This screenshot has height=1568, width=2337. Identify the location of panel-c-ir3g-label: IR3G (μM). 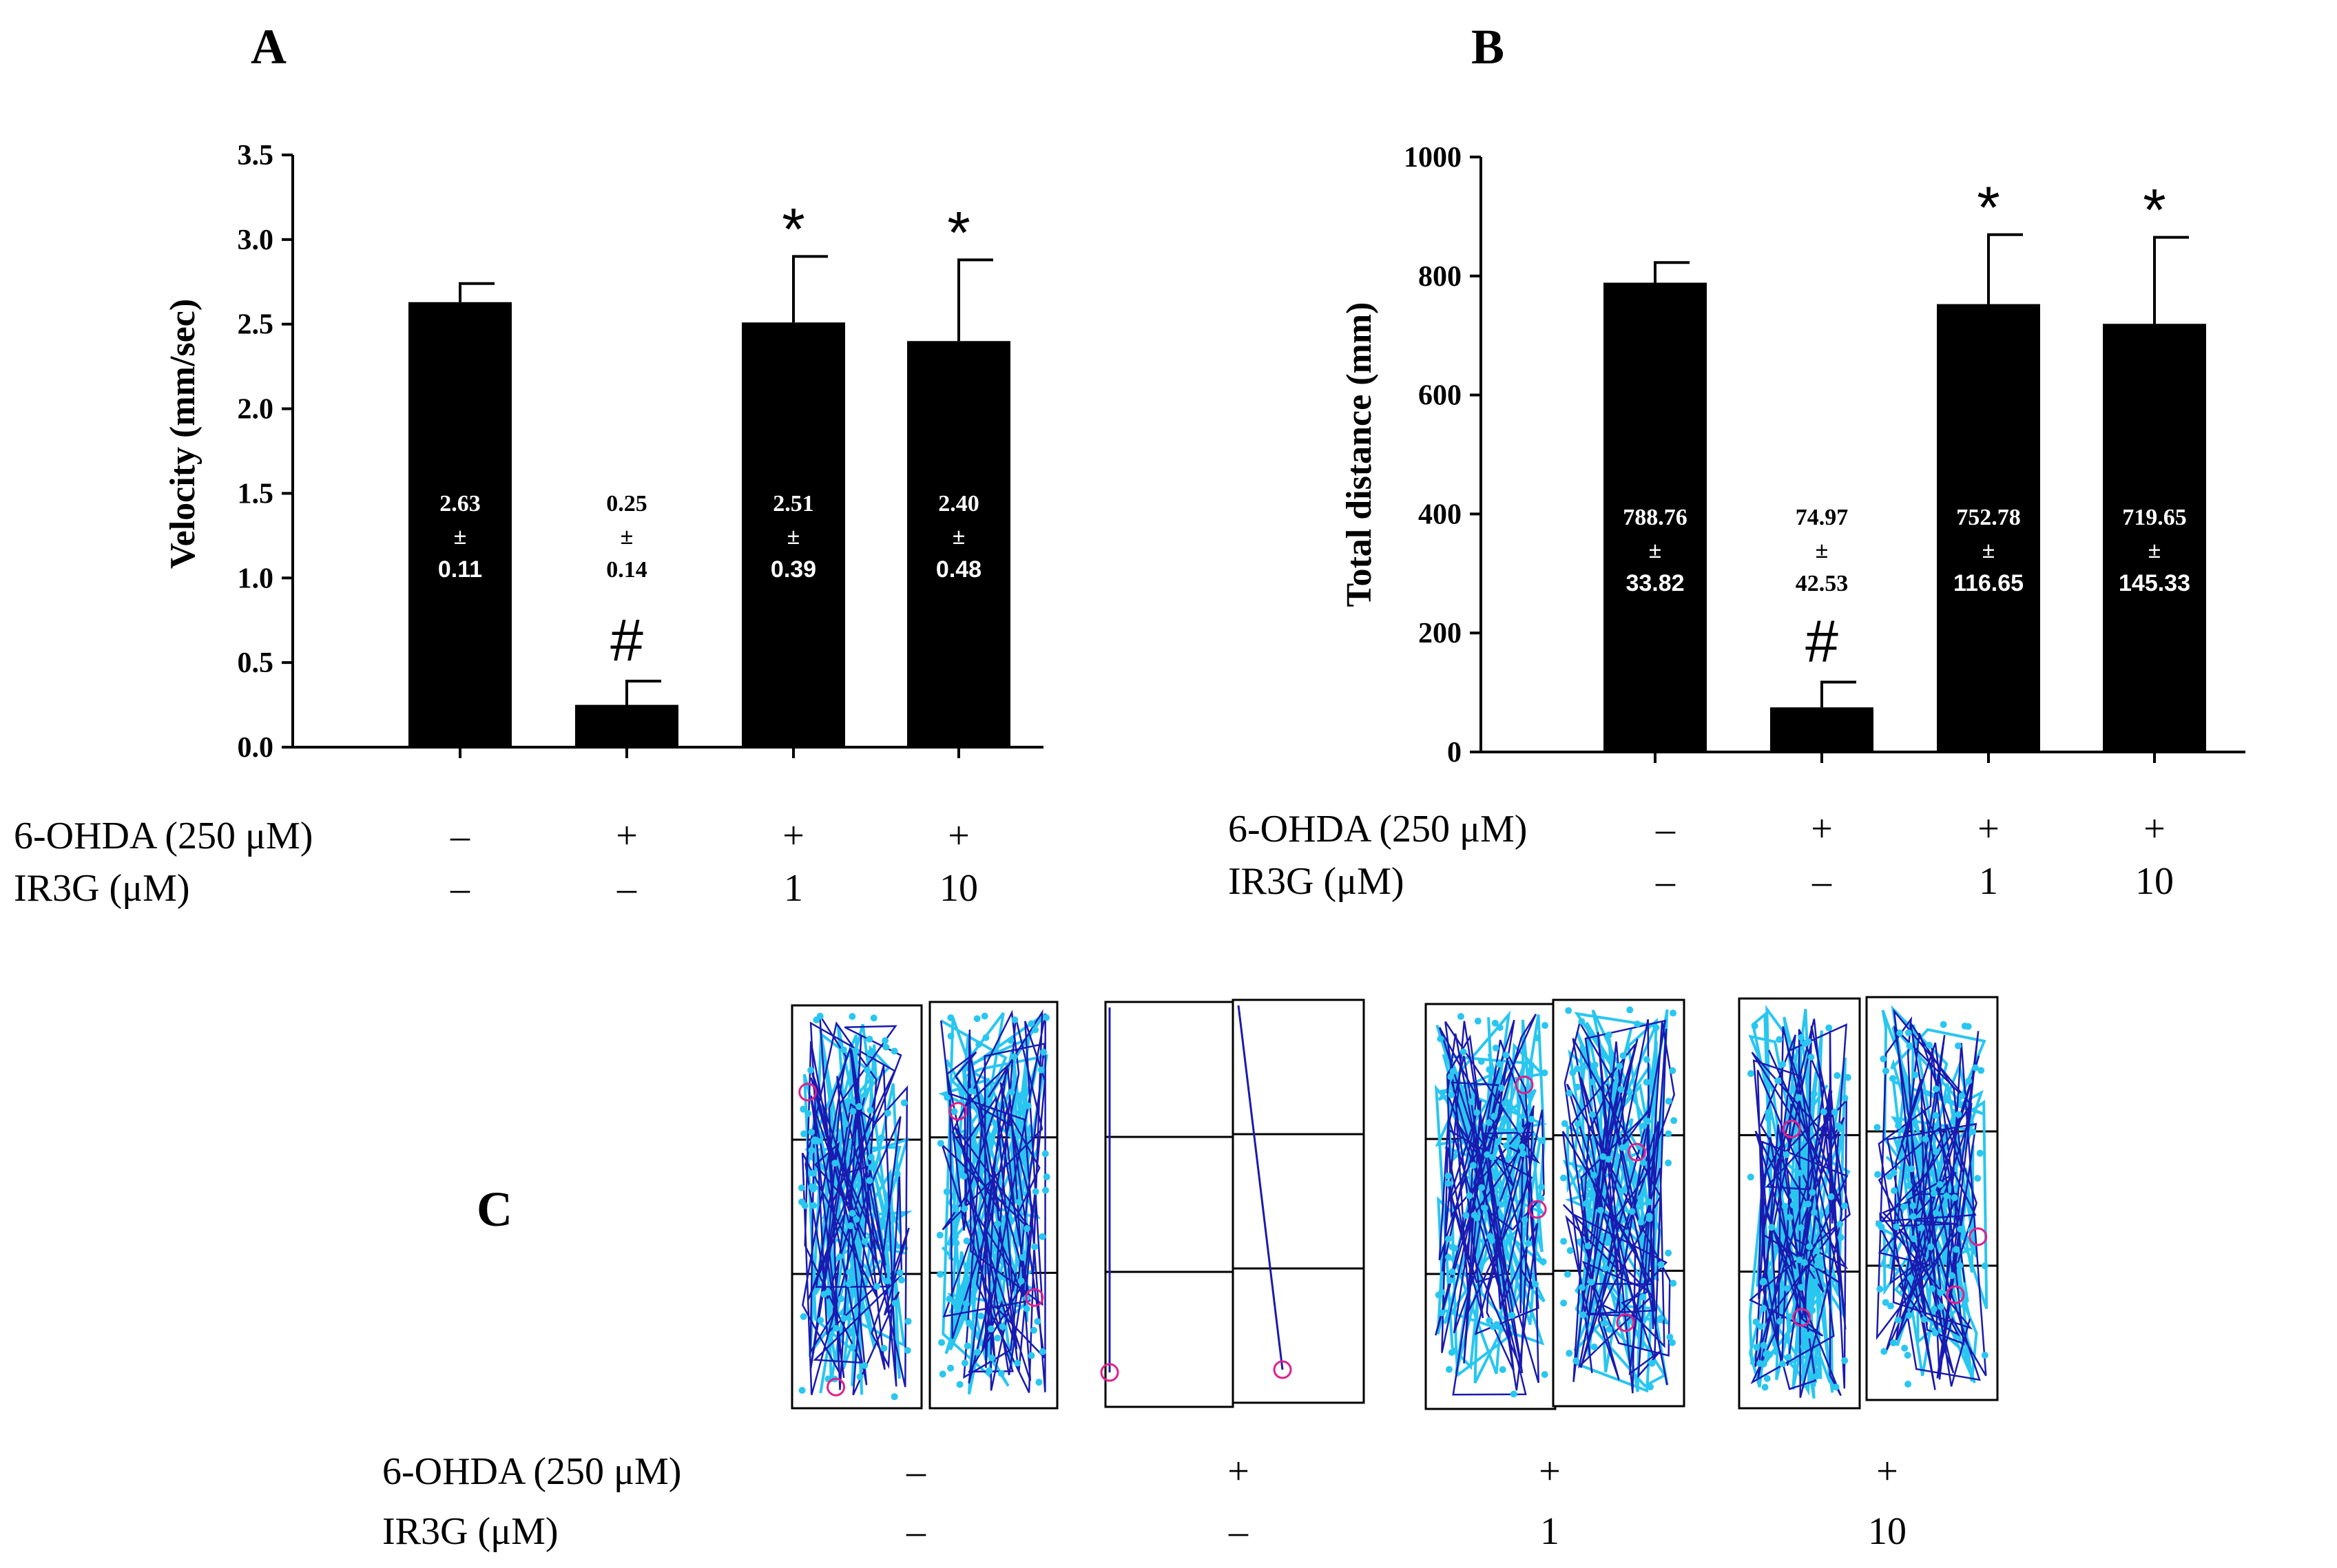
(470, 1531).